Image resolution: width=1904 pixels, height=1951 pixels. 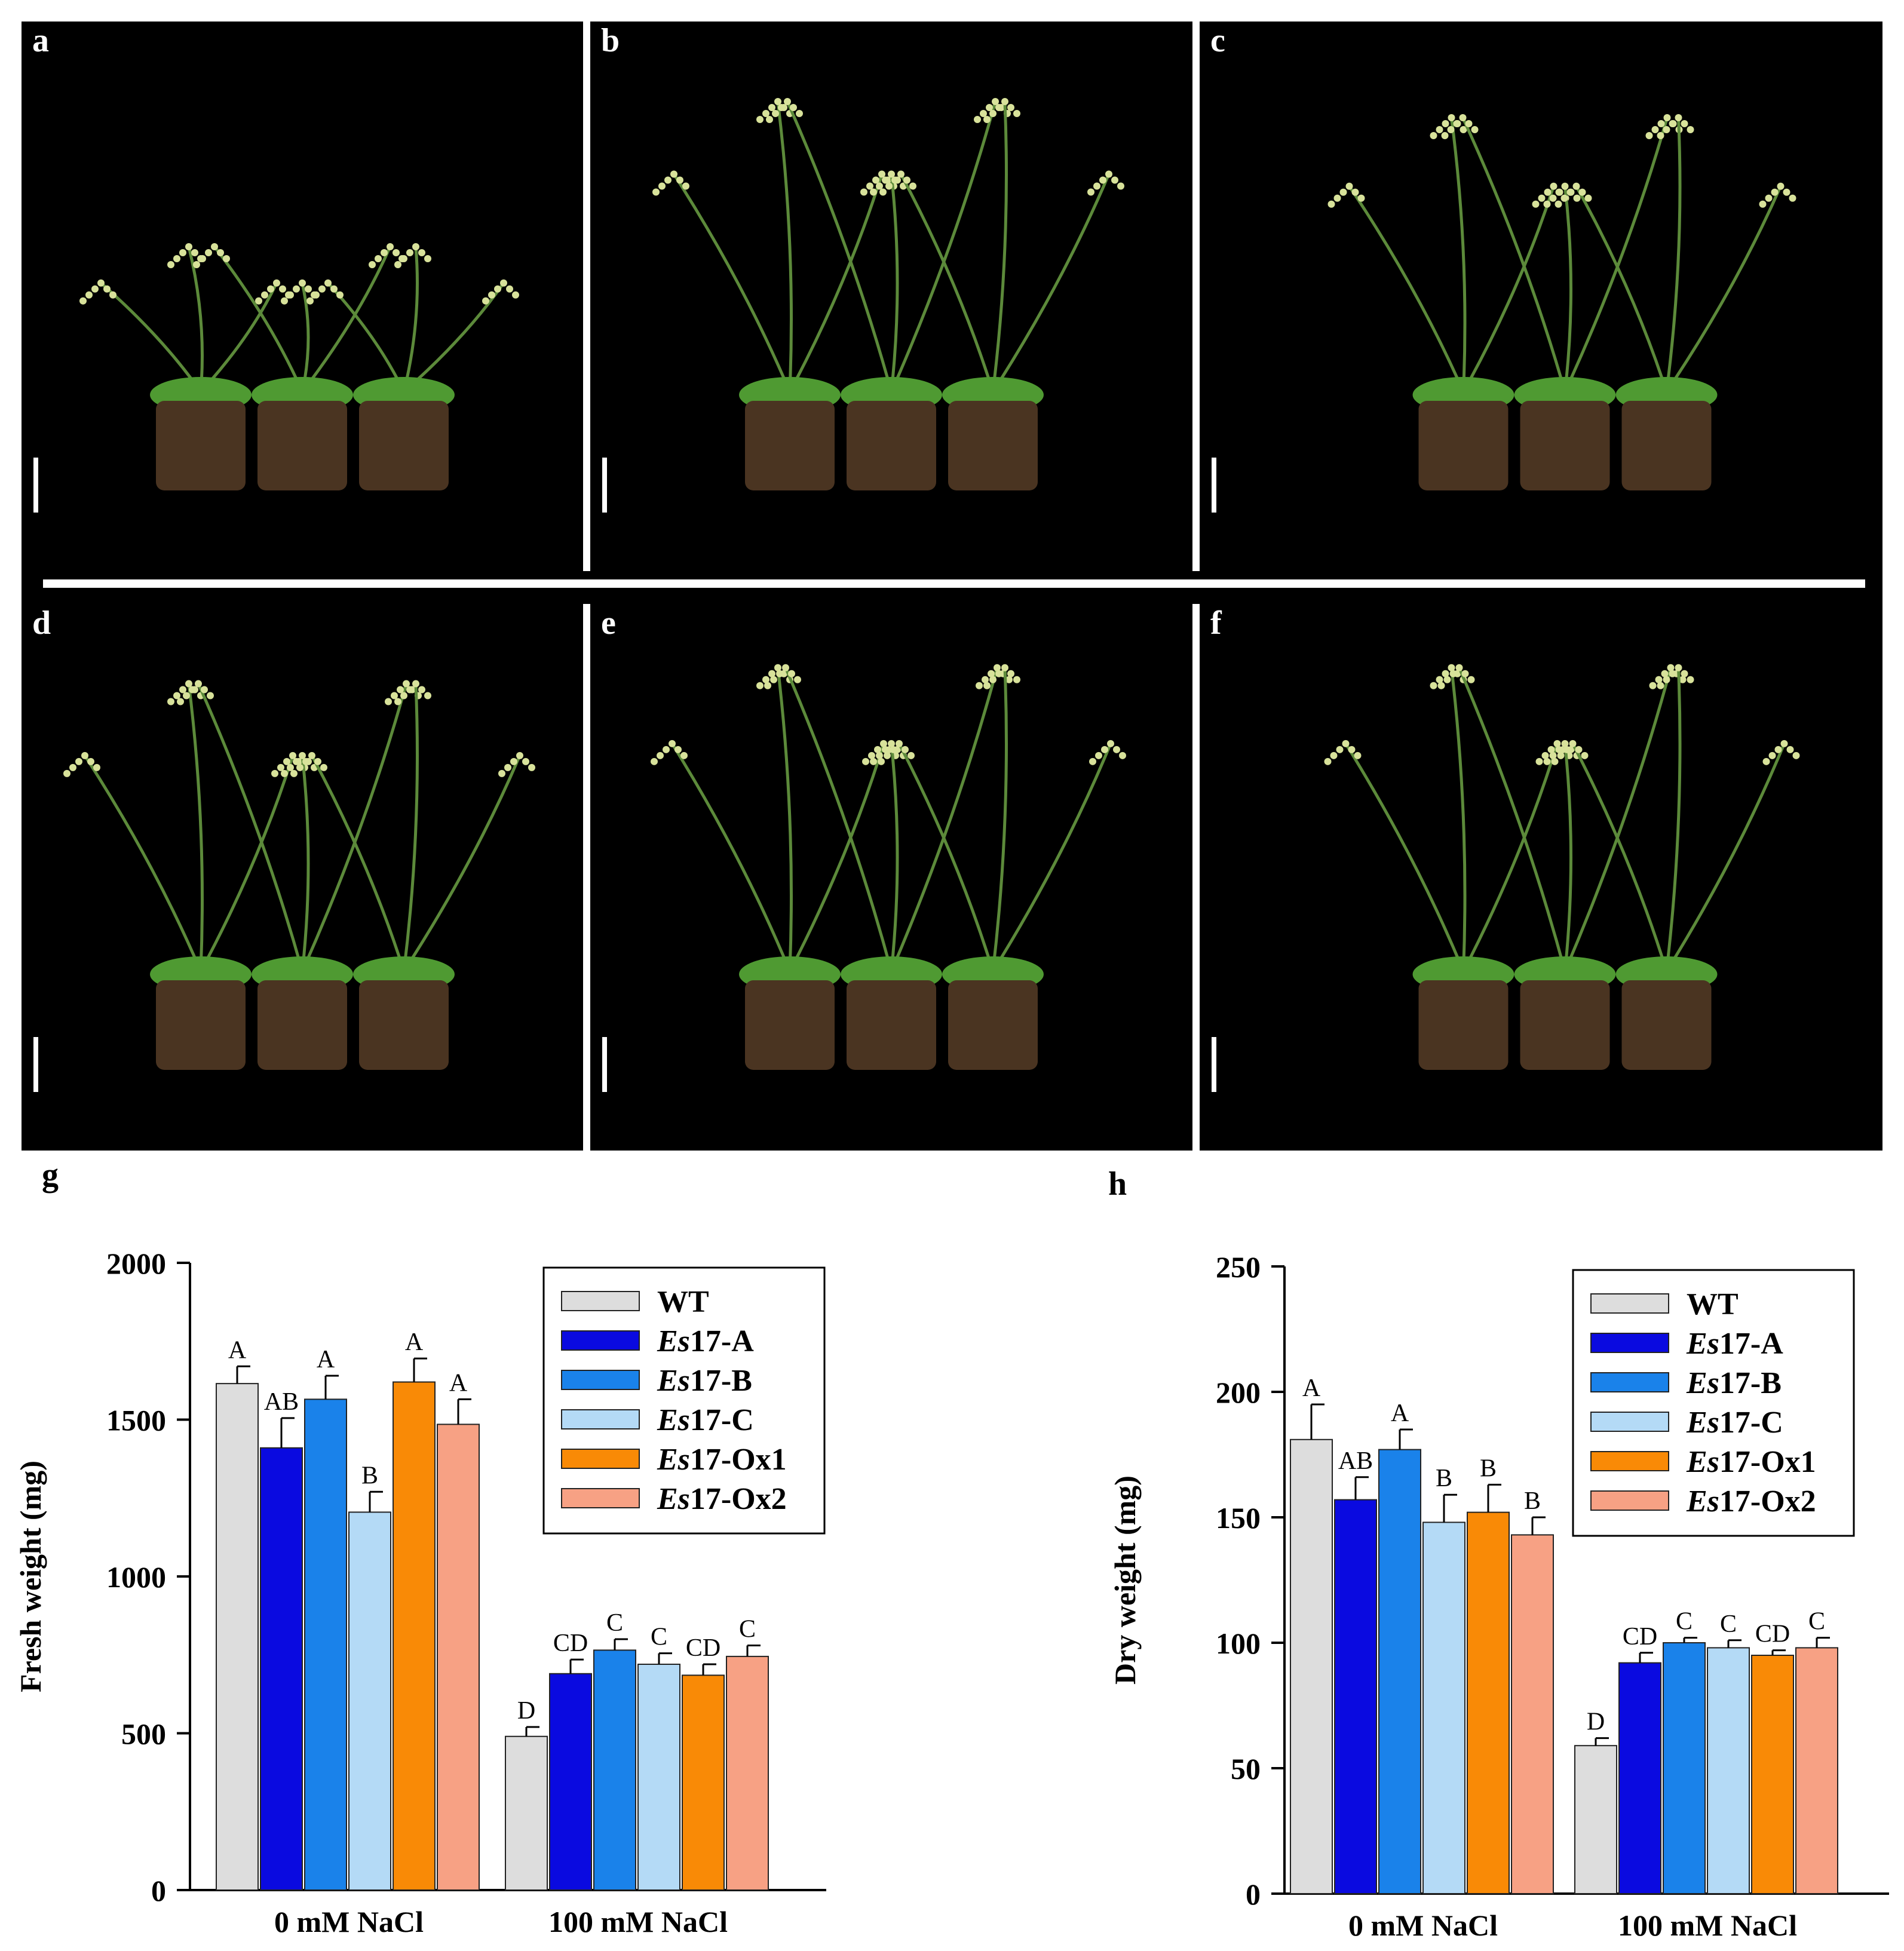 What do you see at coordinates (526, 1711) in the screenshot?
I see `significance-letter: D` at bounding box center [526, 1711].